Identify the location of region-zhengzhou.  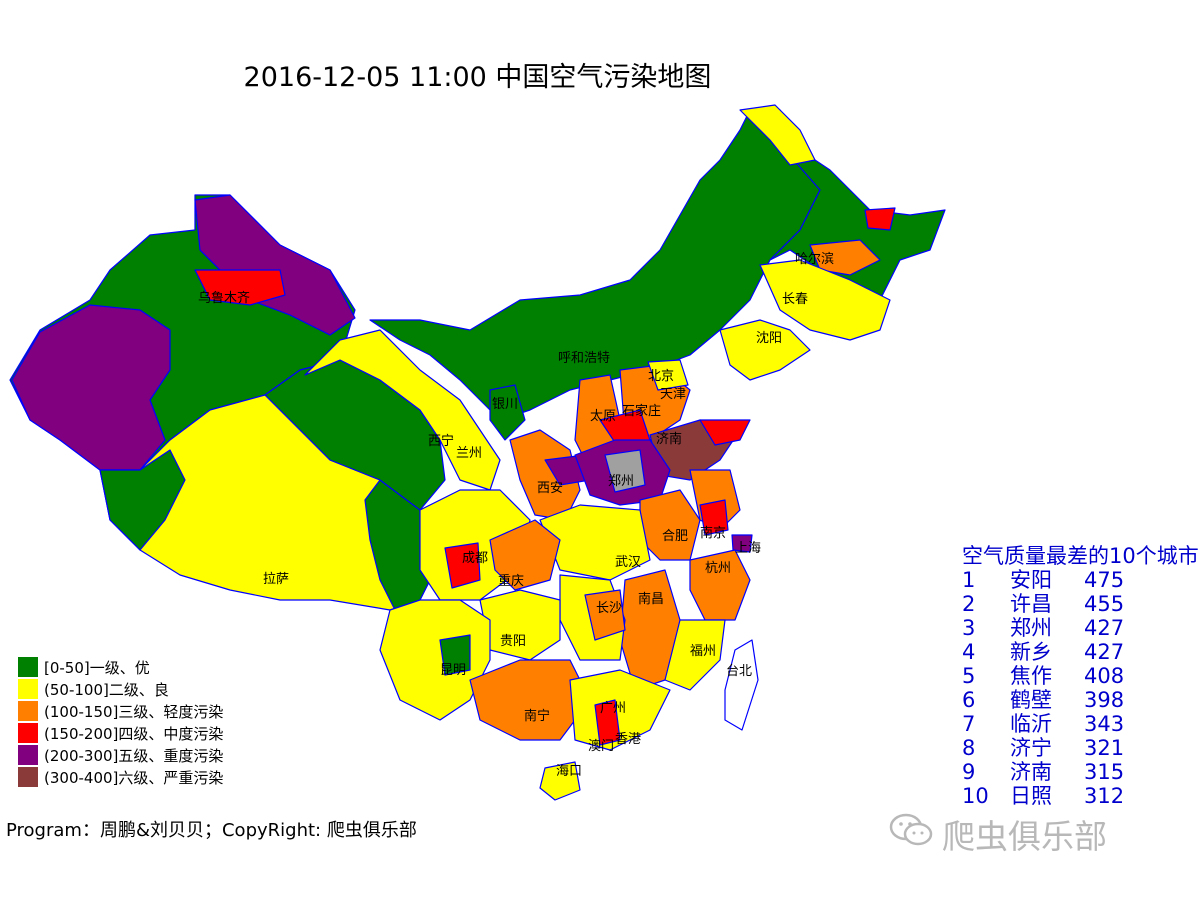
(625, 471).